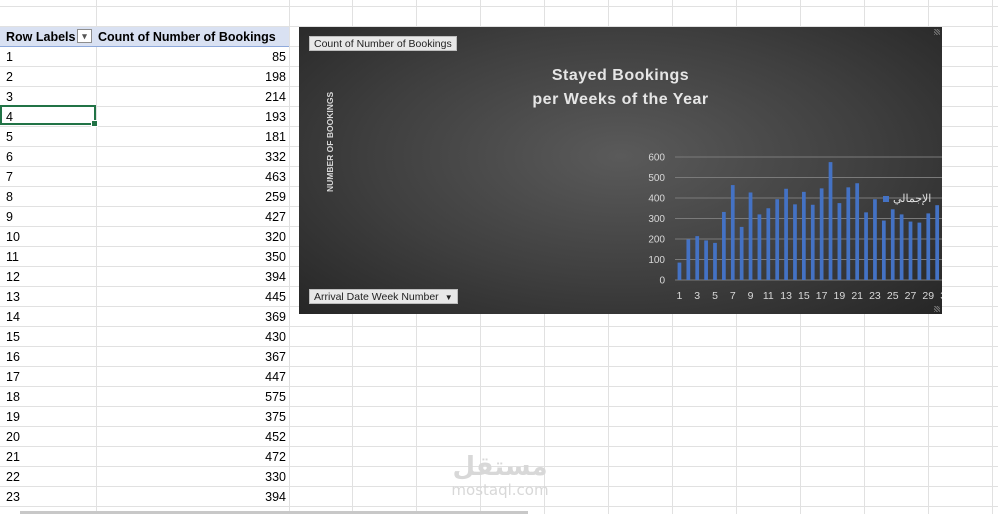 This screenshot has height=514, width=998. Describe the element at coordinates (9, 57) in the screenshot. I see `row-label: 1` at that location.